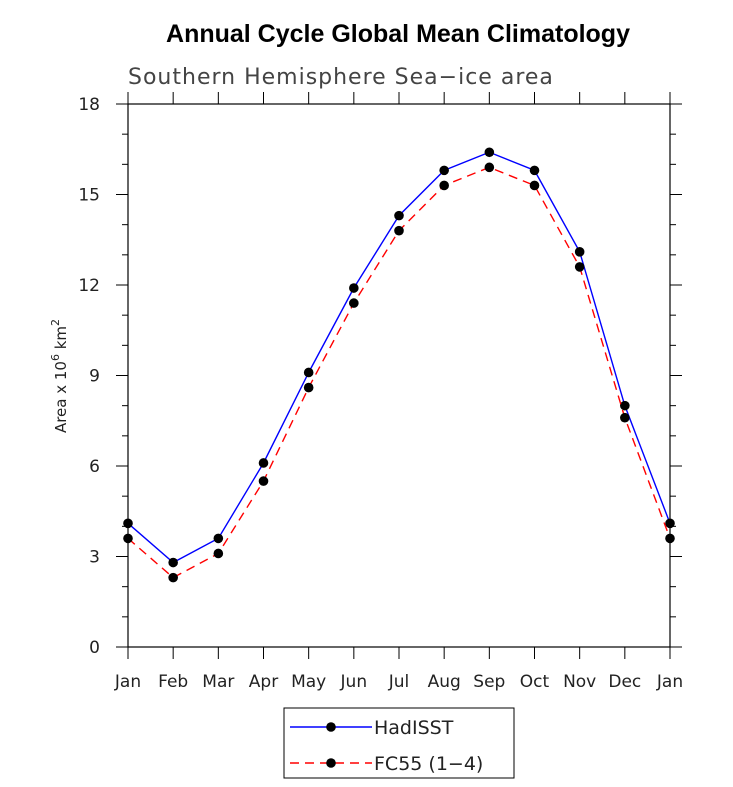 The image size is (733, 787). I want to click on y-axis-label-mid: km, so click(61, 340).